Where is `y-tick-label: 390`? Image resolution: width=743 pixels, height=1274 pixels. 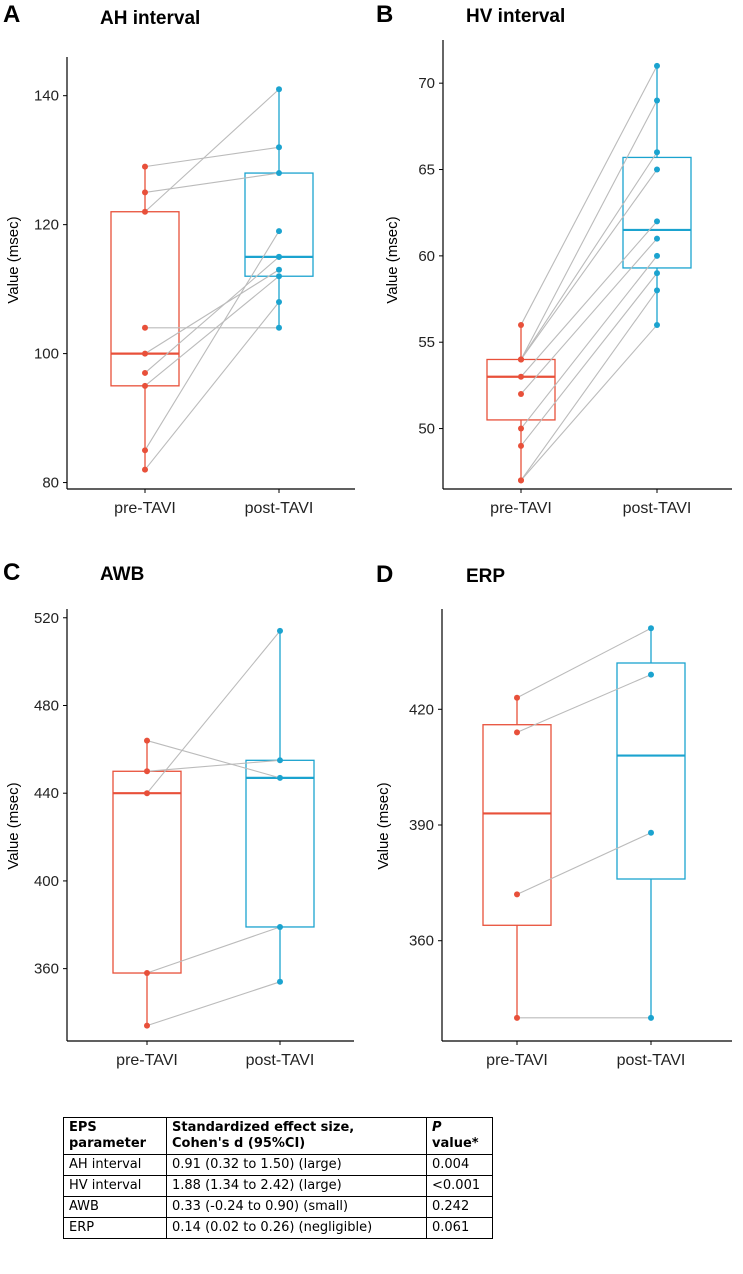
y-tick-label: 390 is located at coordinates (421, 825).